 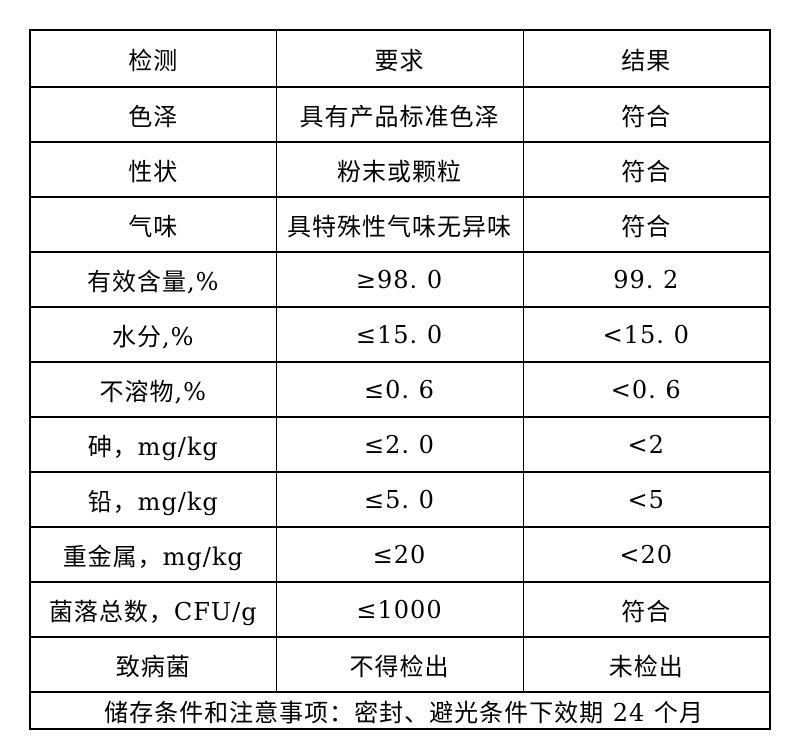 I want to click on row-color: 色泽 具有产品标准色泽 符合, so click(x=400, y=114).